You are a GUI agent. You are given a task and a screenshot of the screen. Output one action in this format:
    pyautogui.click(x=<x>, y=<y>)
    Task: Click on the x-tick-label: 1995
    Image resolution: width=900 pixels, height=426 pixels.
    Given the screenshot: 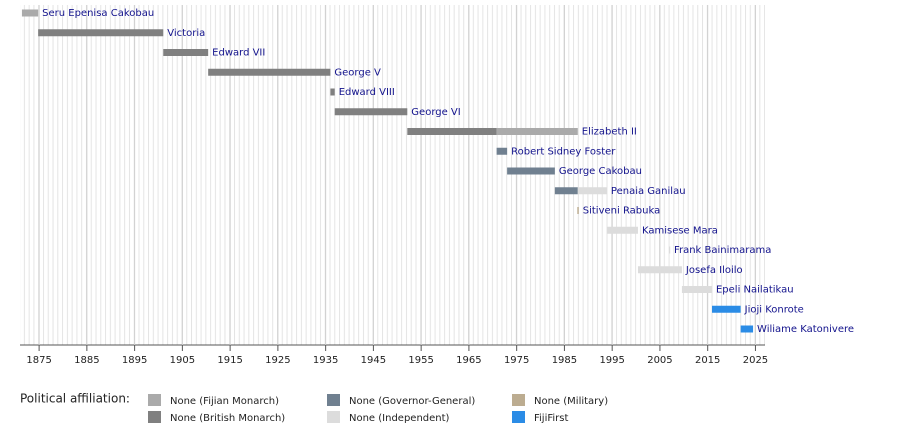 What is the action you would take?
    pyautogui.click(x=611, y=360)
    